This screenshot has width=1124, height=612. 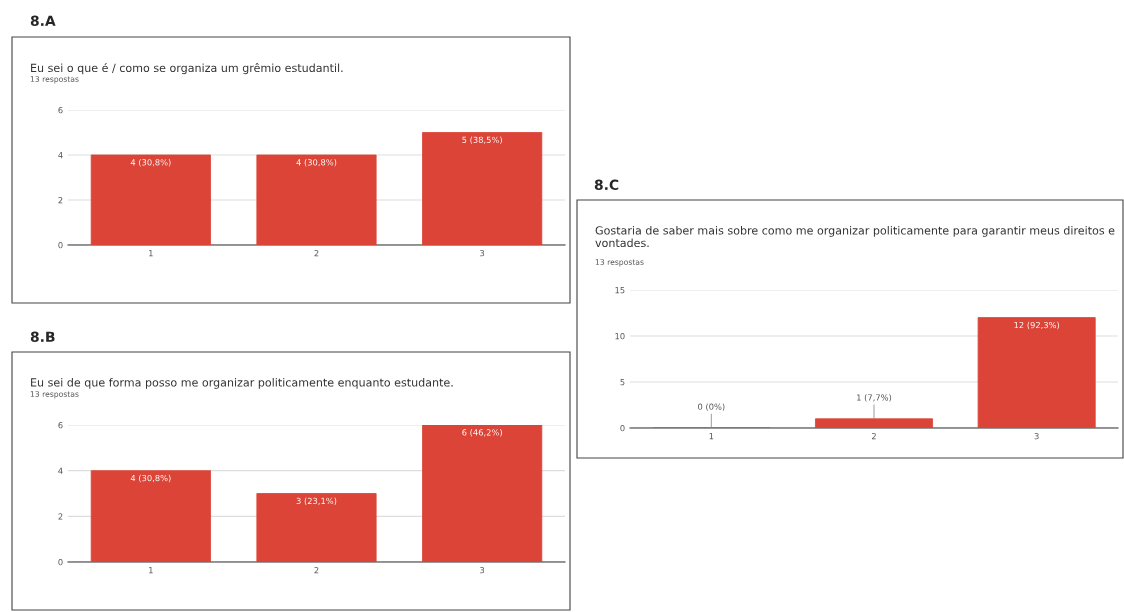 I want to click on text: 8.B, so click(x=42, y=337).